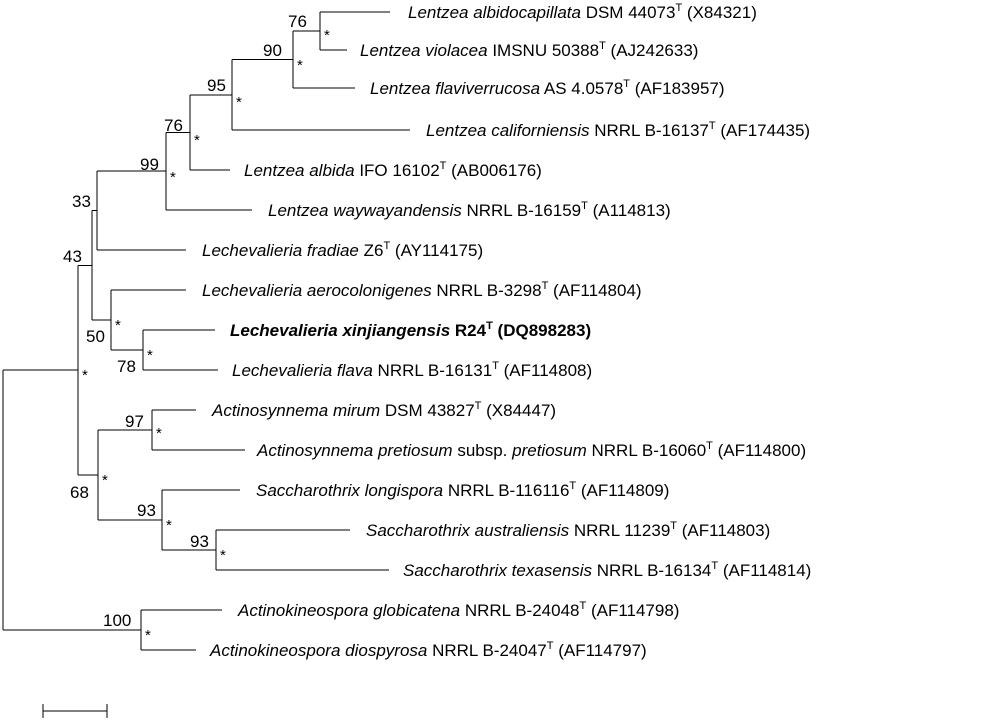  What do you see at coordinates (632, 610) in the screenshot?
I see `taxon-accession: (AF114798)` at bounding box center [632, 610].